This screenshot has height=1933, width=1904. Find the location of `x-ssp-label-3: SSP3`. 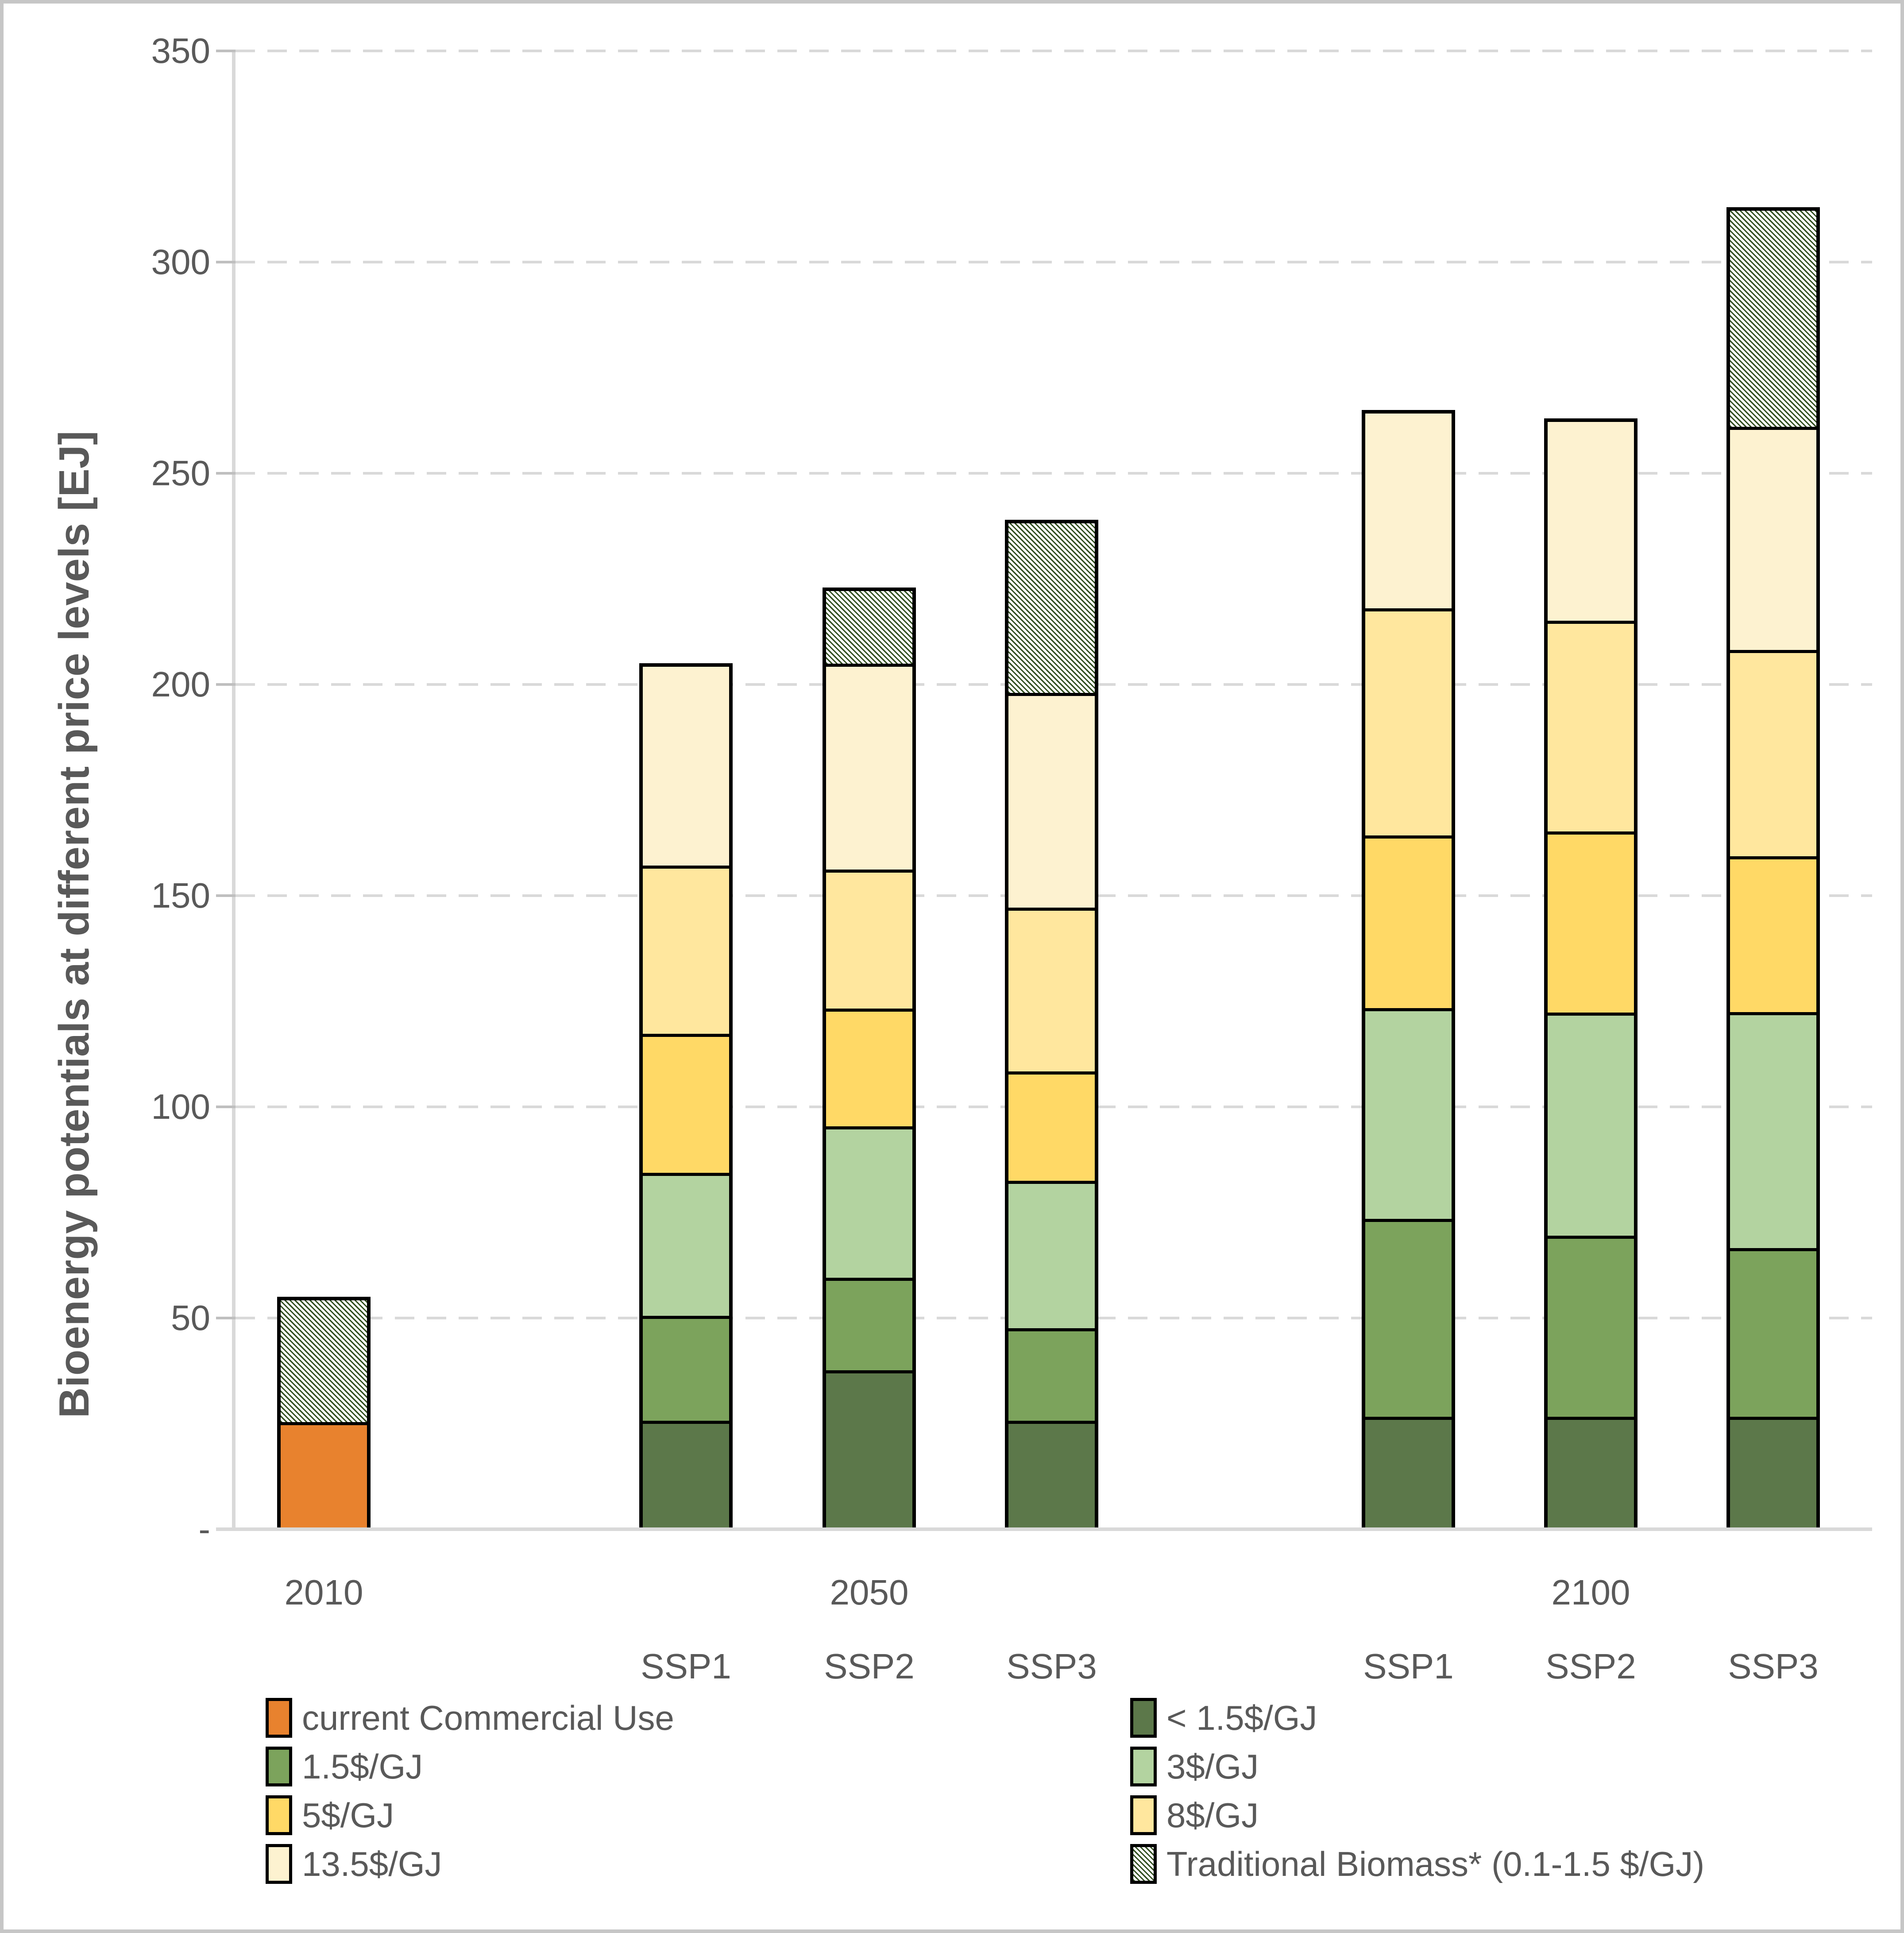

x-ssp-label-3: SSP3 is located at coordinates (1051, 1666).